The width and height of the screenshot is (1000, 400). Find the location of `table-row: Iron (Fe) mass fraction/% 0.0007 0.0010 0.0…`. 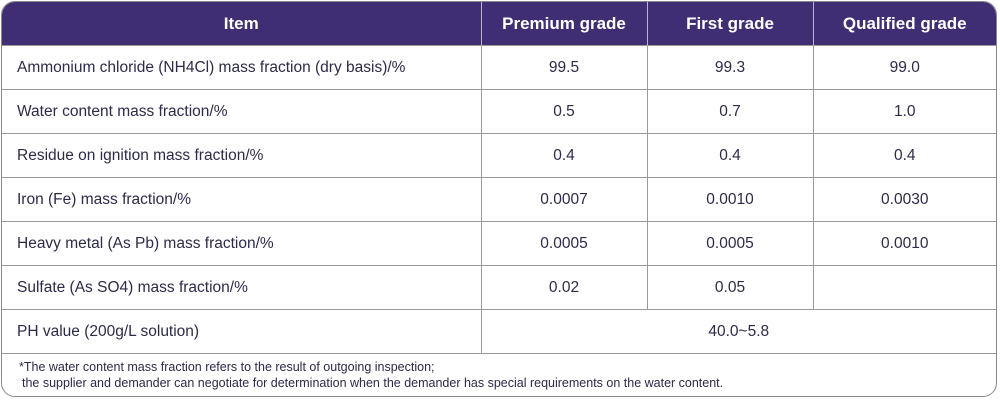

table-row: Iron (Fe) mass fraction/% 0.0007 0.0010 0.0… is located at coordinates (499, 199).